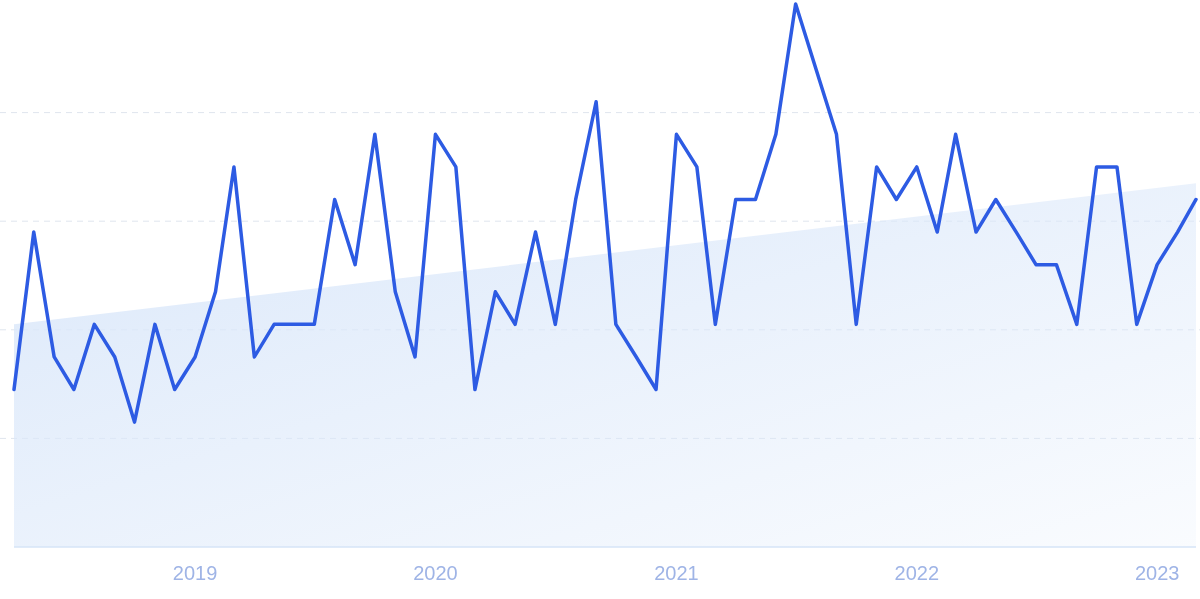  I want to click on x-tick-label: 2021, so click(676, 573).